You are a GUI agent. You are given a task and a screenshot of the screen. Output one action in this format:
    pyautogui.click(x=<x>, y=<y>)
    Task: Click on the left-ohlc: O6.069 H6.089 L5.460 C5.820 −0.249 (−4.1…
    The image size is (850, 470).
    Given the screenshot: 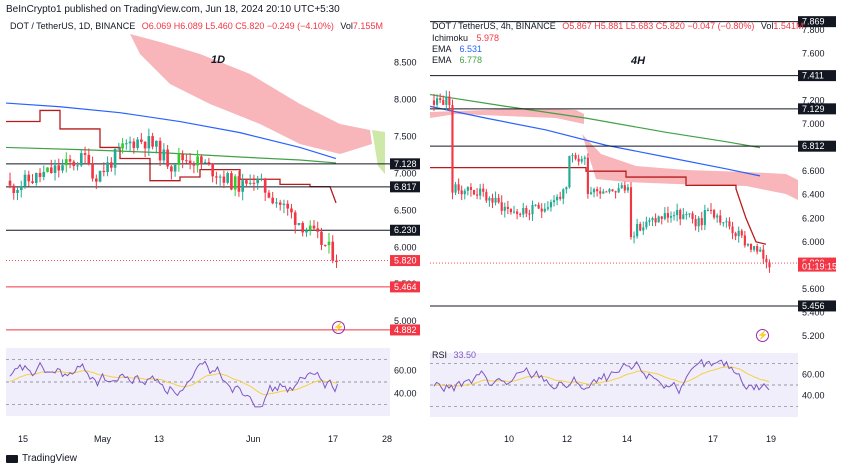 What is the action you would take?
    pyautogui.click(x=237, y=26)
    